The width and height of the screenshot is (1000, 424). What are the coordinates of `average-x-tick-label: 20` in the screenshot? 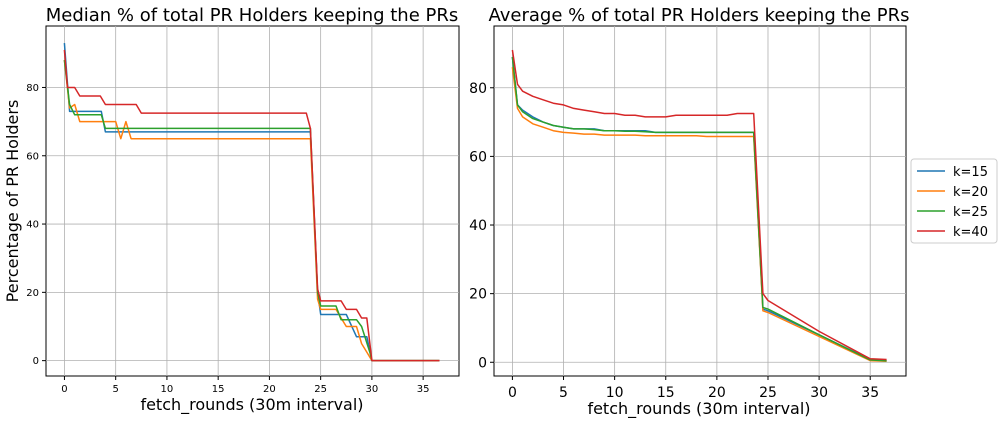 It's located at (717, 393).